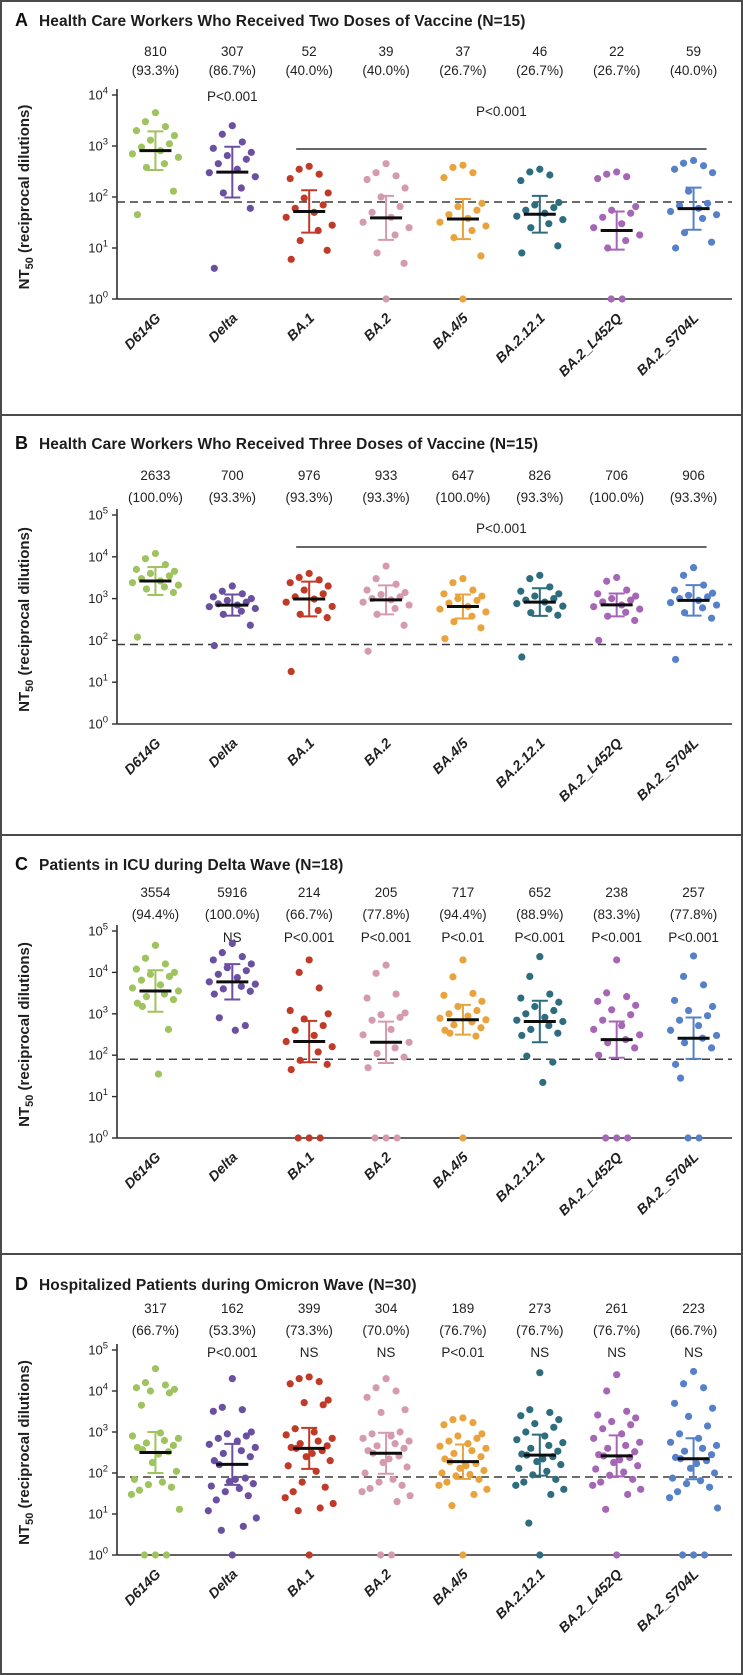  Describe the element at coordinates (309, 937) in the screenshot. I see `group-p-value: P<0.001` at that location.